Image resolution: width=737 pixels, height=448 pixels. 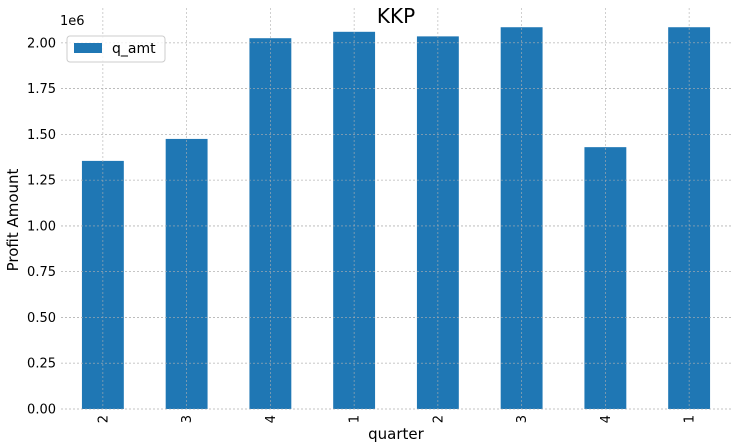 What do you see at coordinates (72, 21) in the screenshot?
I see `y-offset-label: 1e6` at bounding box center [72, 21].